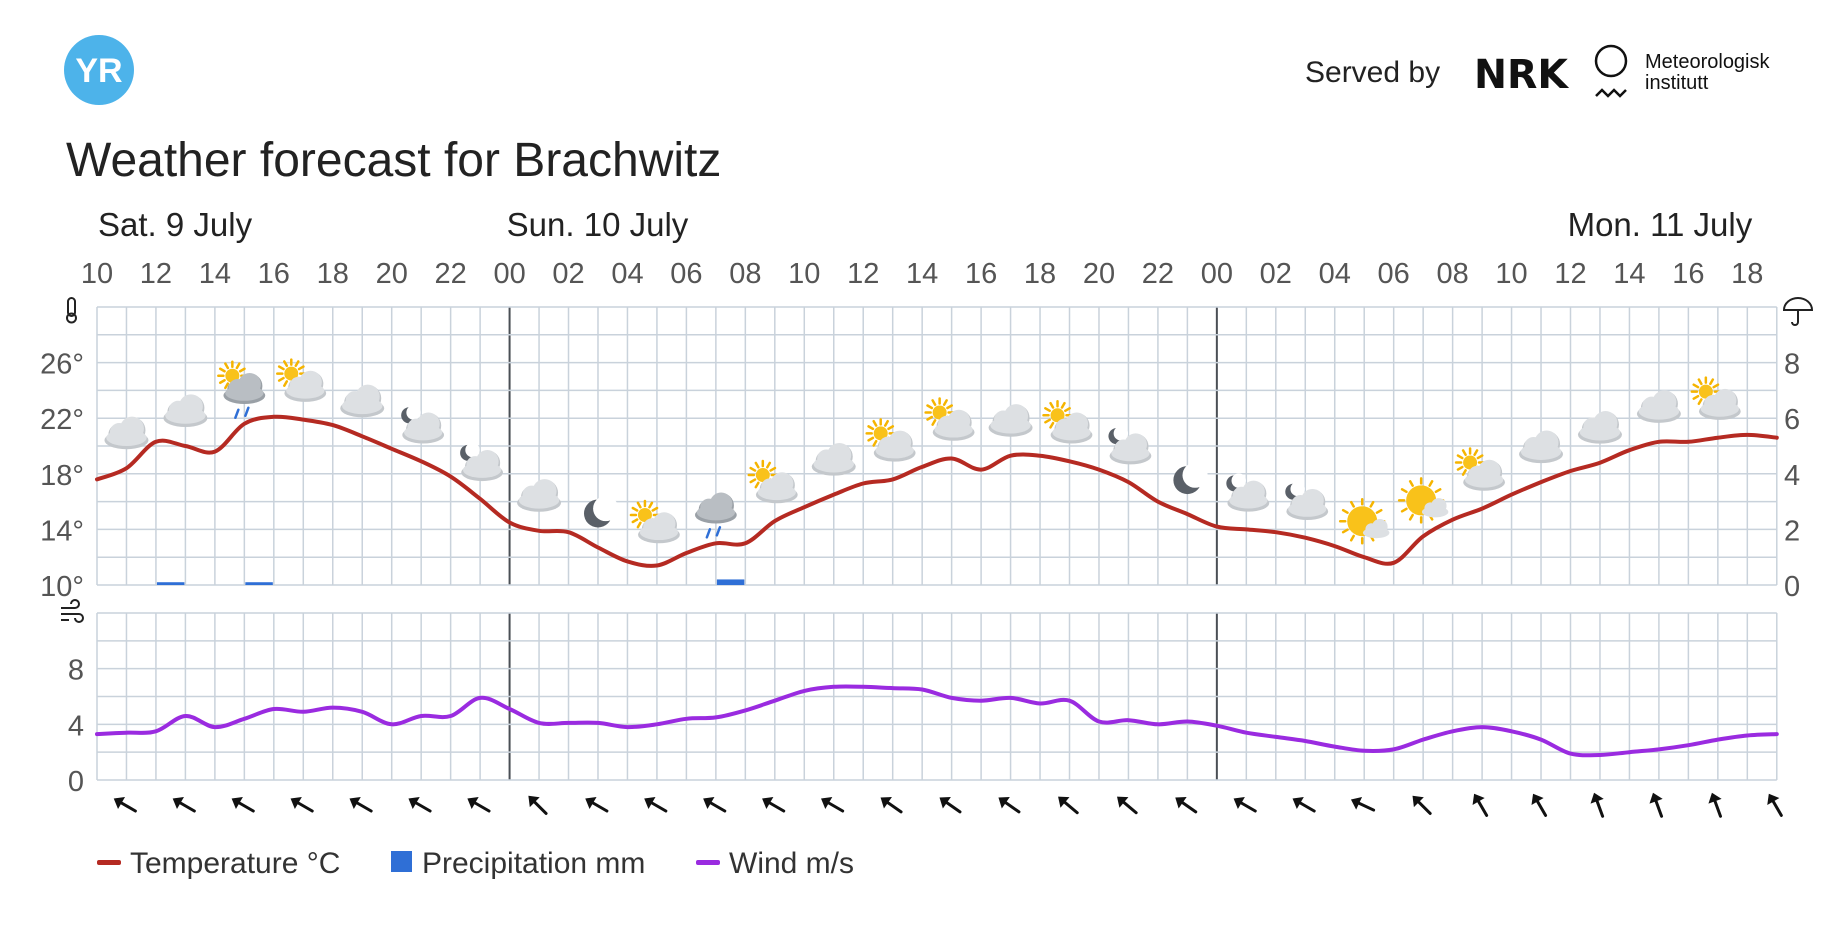 This screenshot has width=1844, height=944. I want to click on met-wave-icon, so click(1611, 93).